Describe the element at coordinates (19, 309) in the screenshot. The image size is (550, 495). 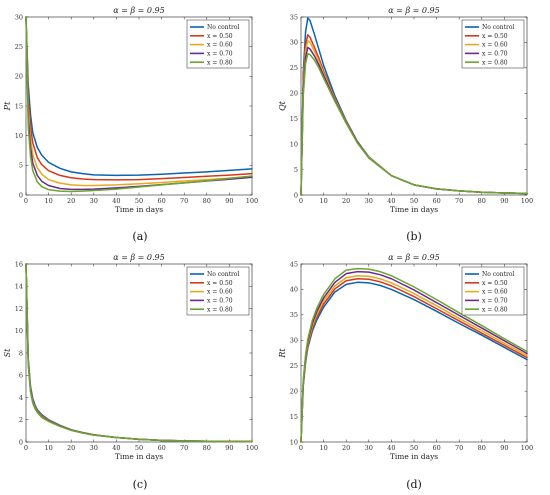
I see `y-tick-label: 12` at that location.